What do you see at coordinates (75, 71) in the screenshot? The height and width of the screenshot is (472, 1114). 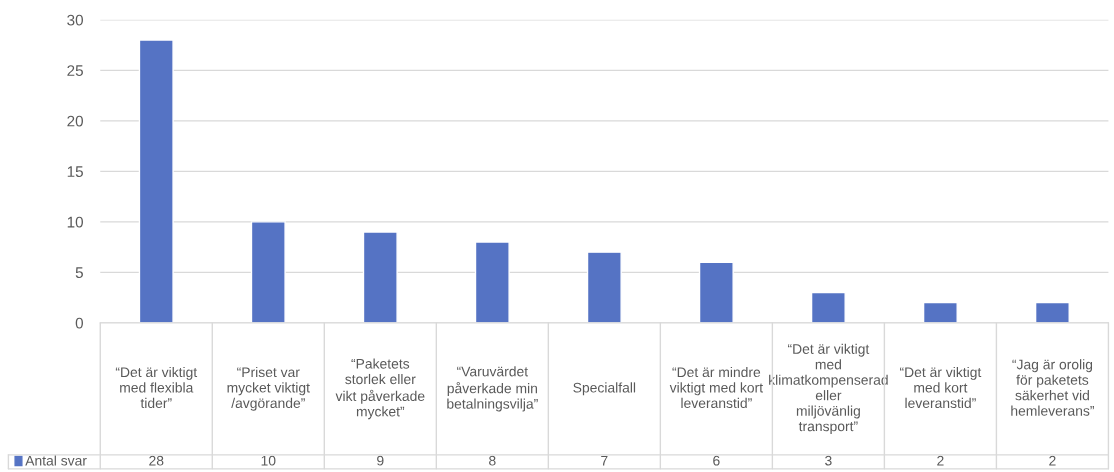 I see `y-tick-label: 25` at bounding box center [75, 71].